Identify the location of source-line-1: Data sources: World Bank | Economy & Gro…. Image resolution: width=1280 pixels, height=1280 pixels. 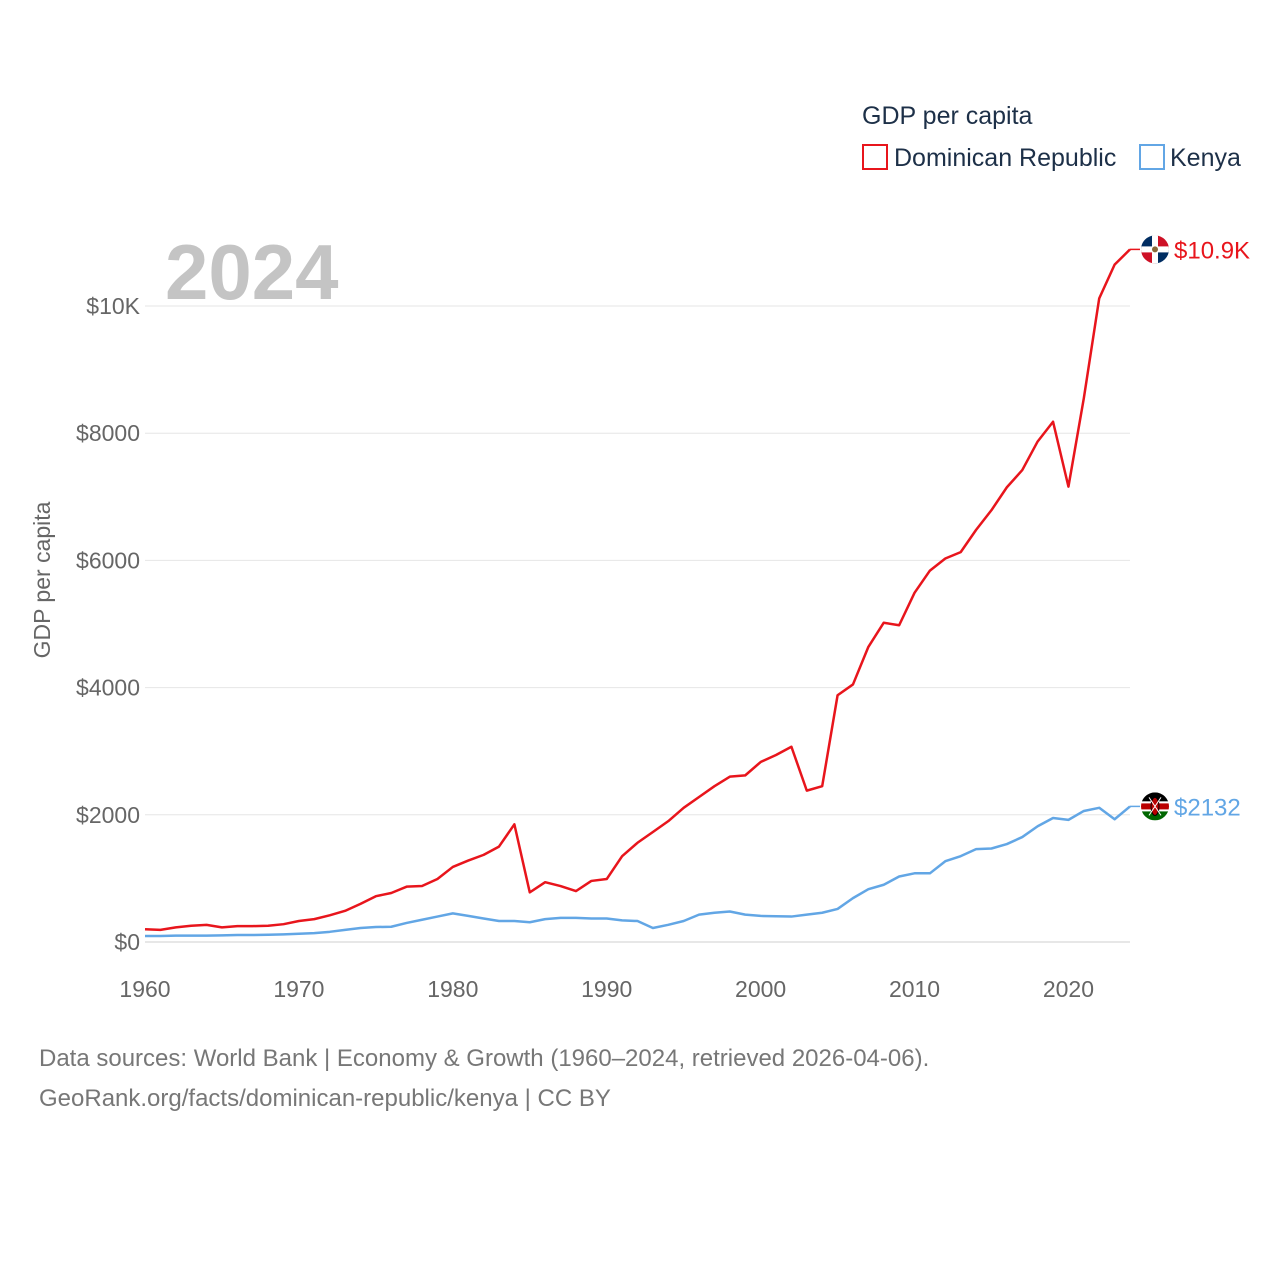
(484, 1058).